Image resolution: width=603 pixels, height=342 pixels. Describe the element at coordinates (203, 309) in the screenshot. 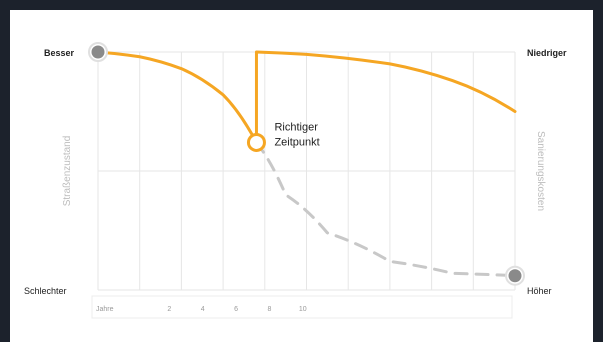

I see `x-tick-label: 4` at that location.